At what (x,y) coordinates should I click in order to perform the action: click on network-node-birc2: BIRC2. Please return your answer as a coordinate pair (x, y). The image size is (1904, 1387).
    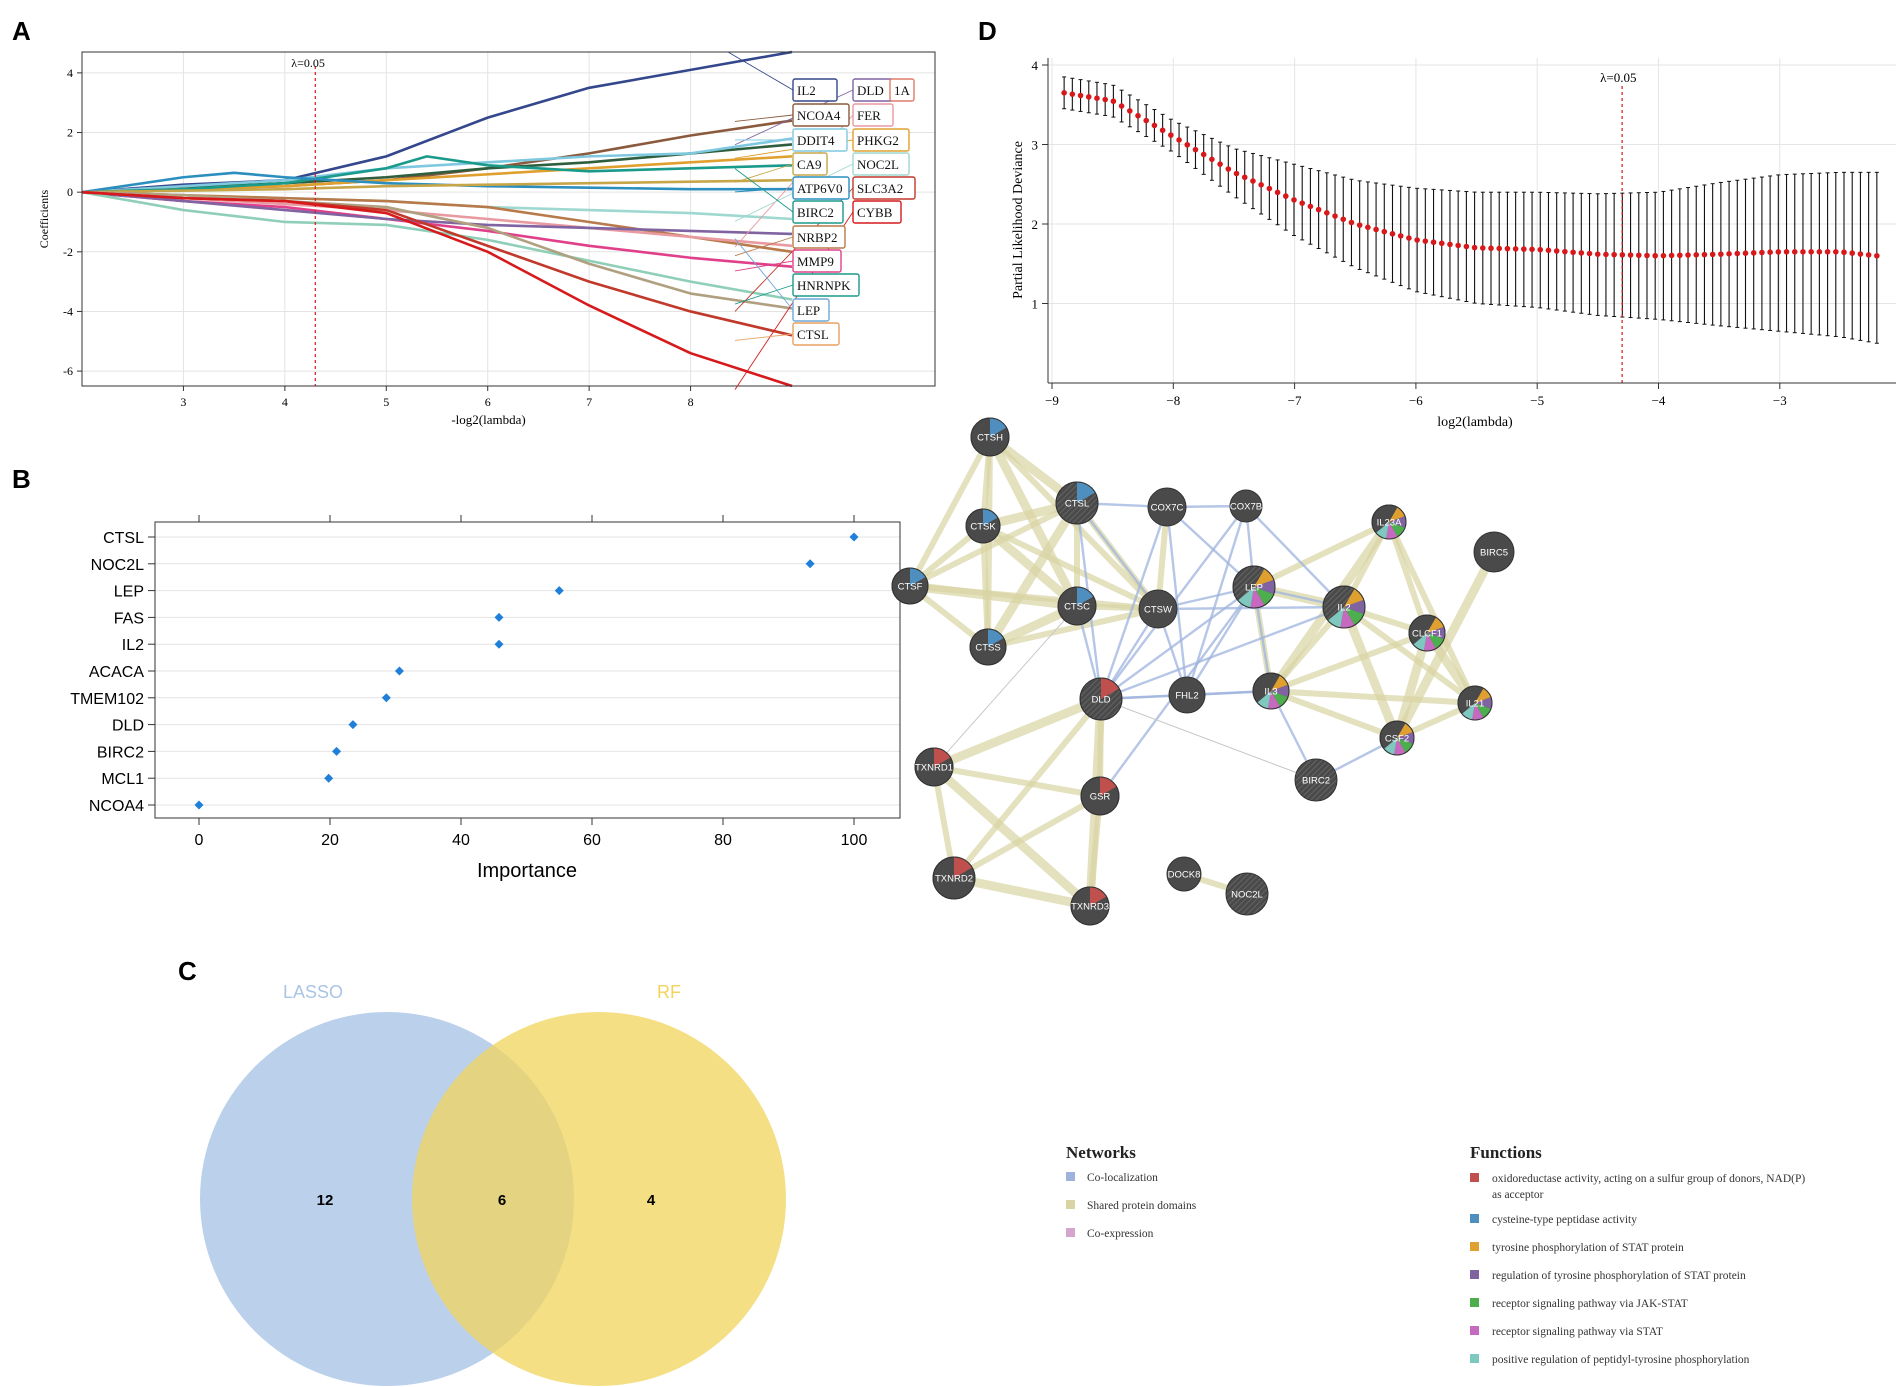
    Looking at the image, I should click on (1316, 780).